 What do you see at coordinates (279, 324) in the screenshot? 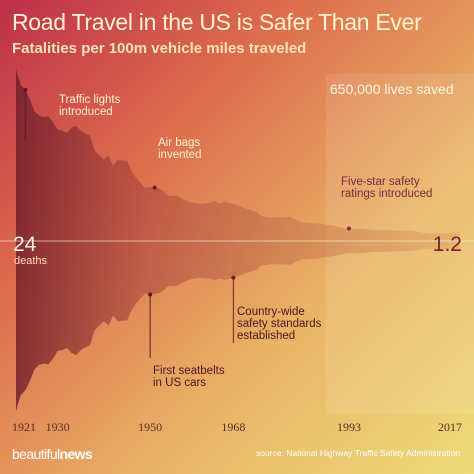
I see `annotation-text-safety-standards: safety standards` at bounding box center [279, 324].